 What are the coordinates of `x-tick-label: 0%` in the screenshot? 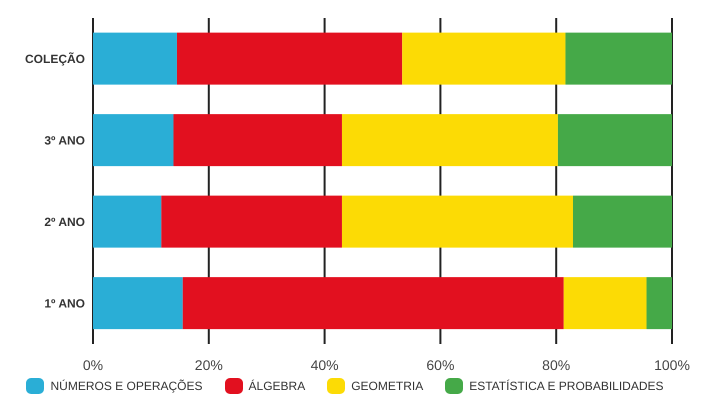 It's located at (93, 364).